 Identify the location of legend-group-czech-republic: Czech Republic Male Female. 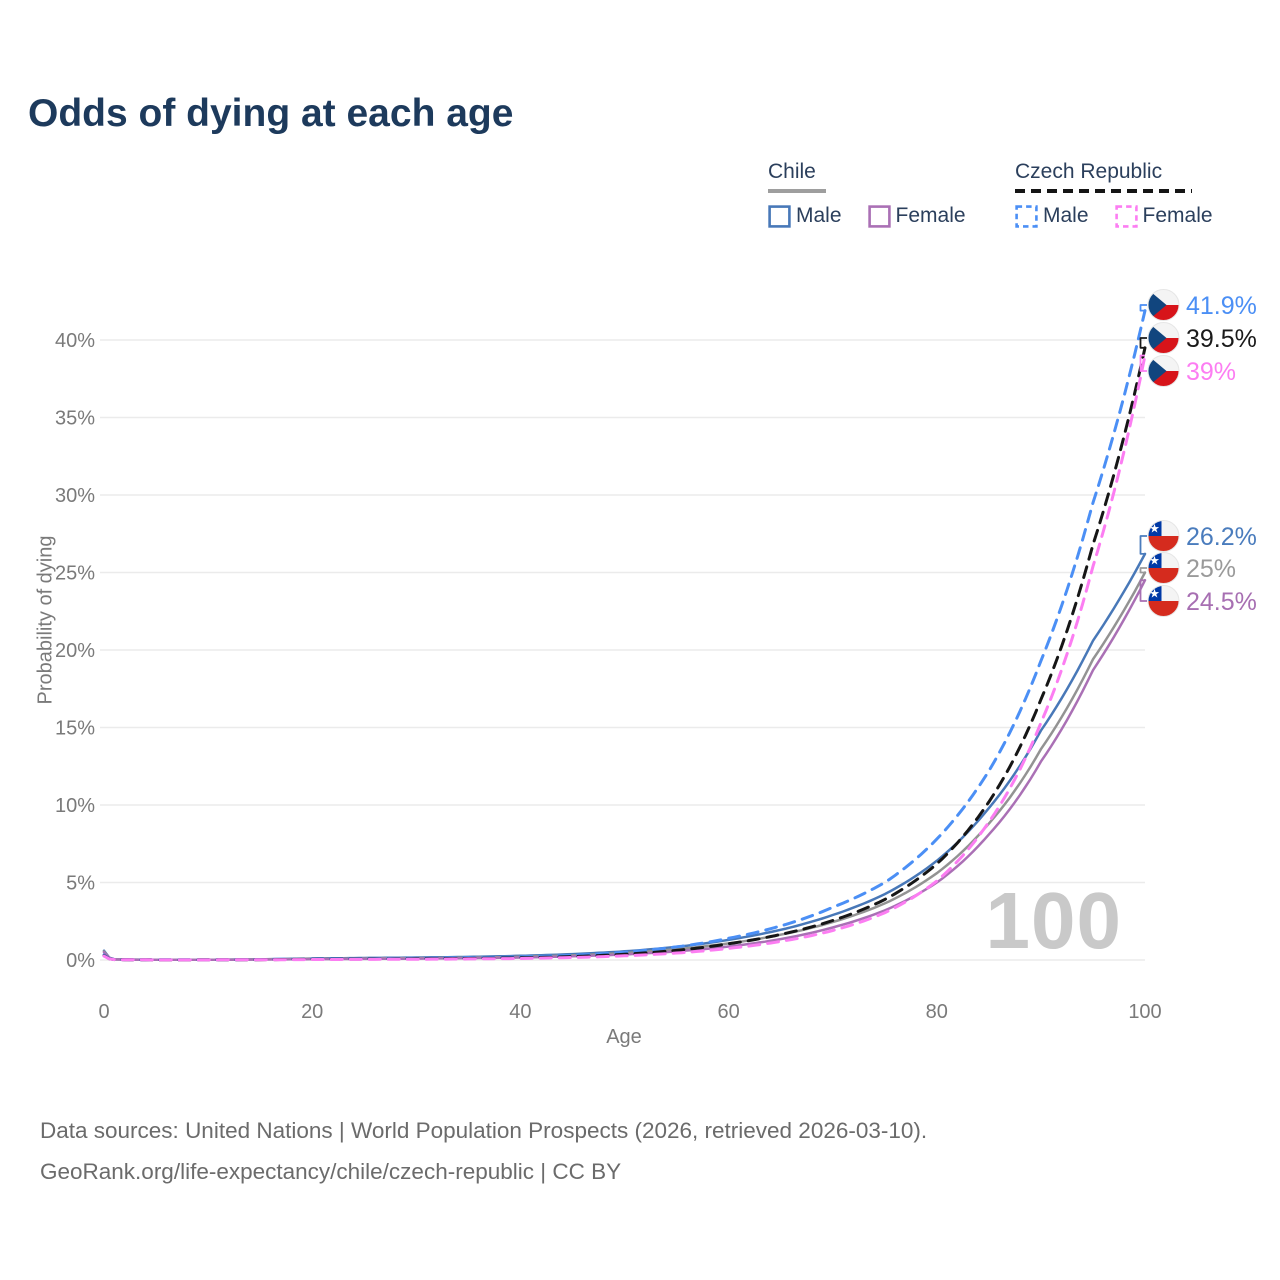
(1114, 194).